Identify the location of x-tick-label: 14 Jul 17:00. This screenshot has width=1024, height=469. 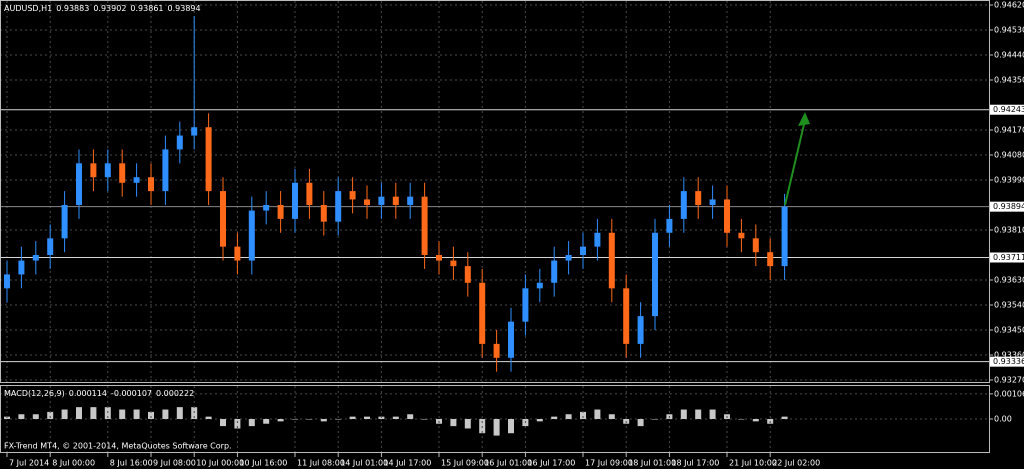
(407, 463).